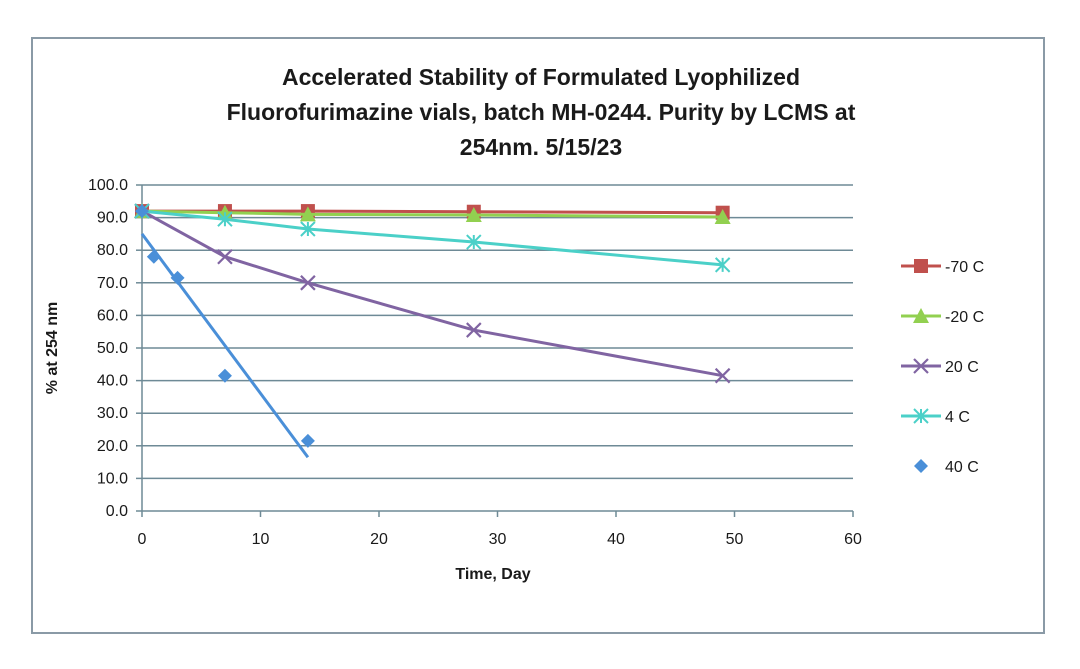 This screenshot has height=669, width=1080. What do you see at coordinates (853, 539) in the screenshot?
I see `x-tick-label: 60` at bounding box center [853, 539].